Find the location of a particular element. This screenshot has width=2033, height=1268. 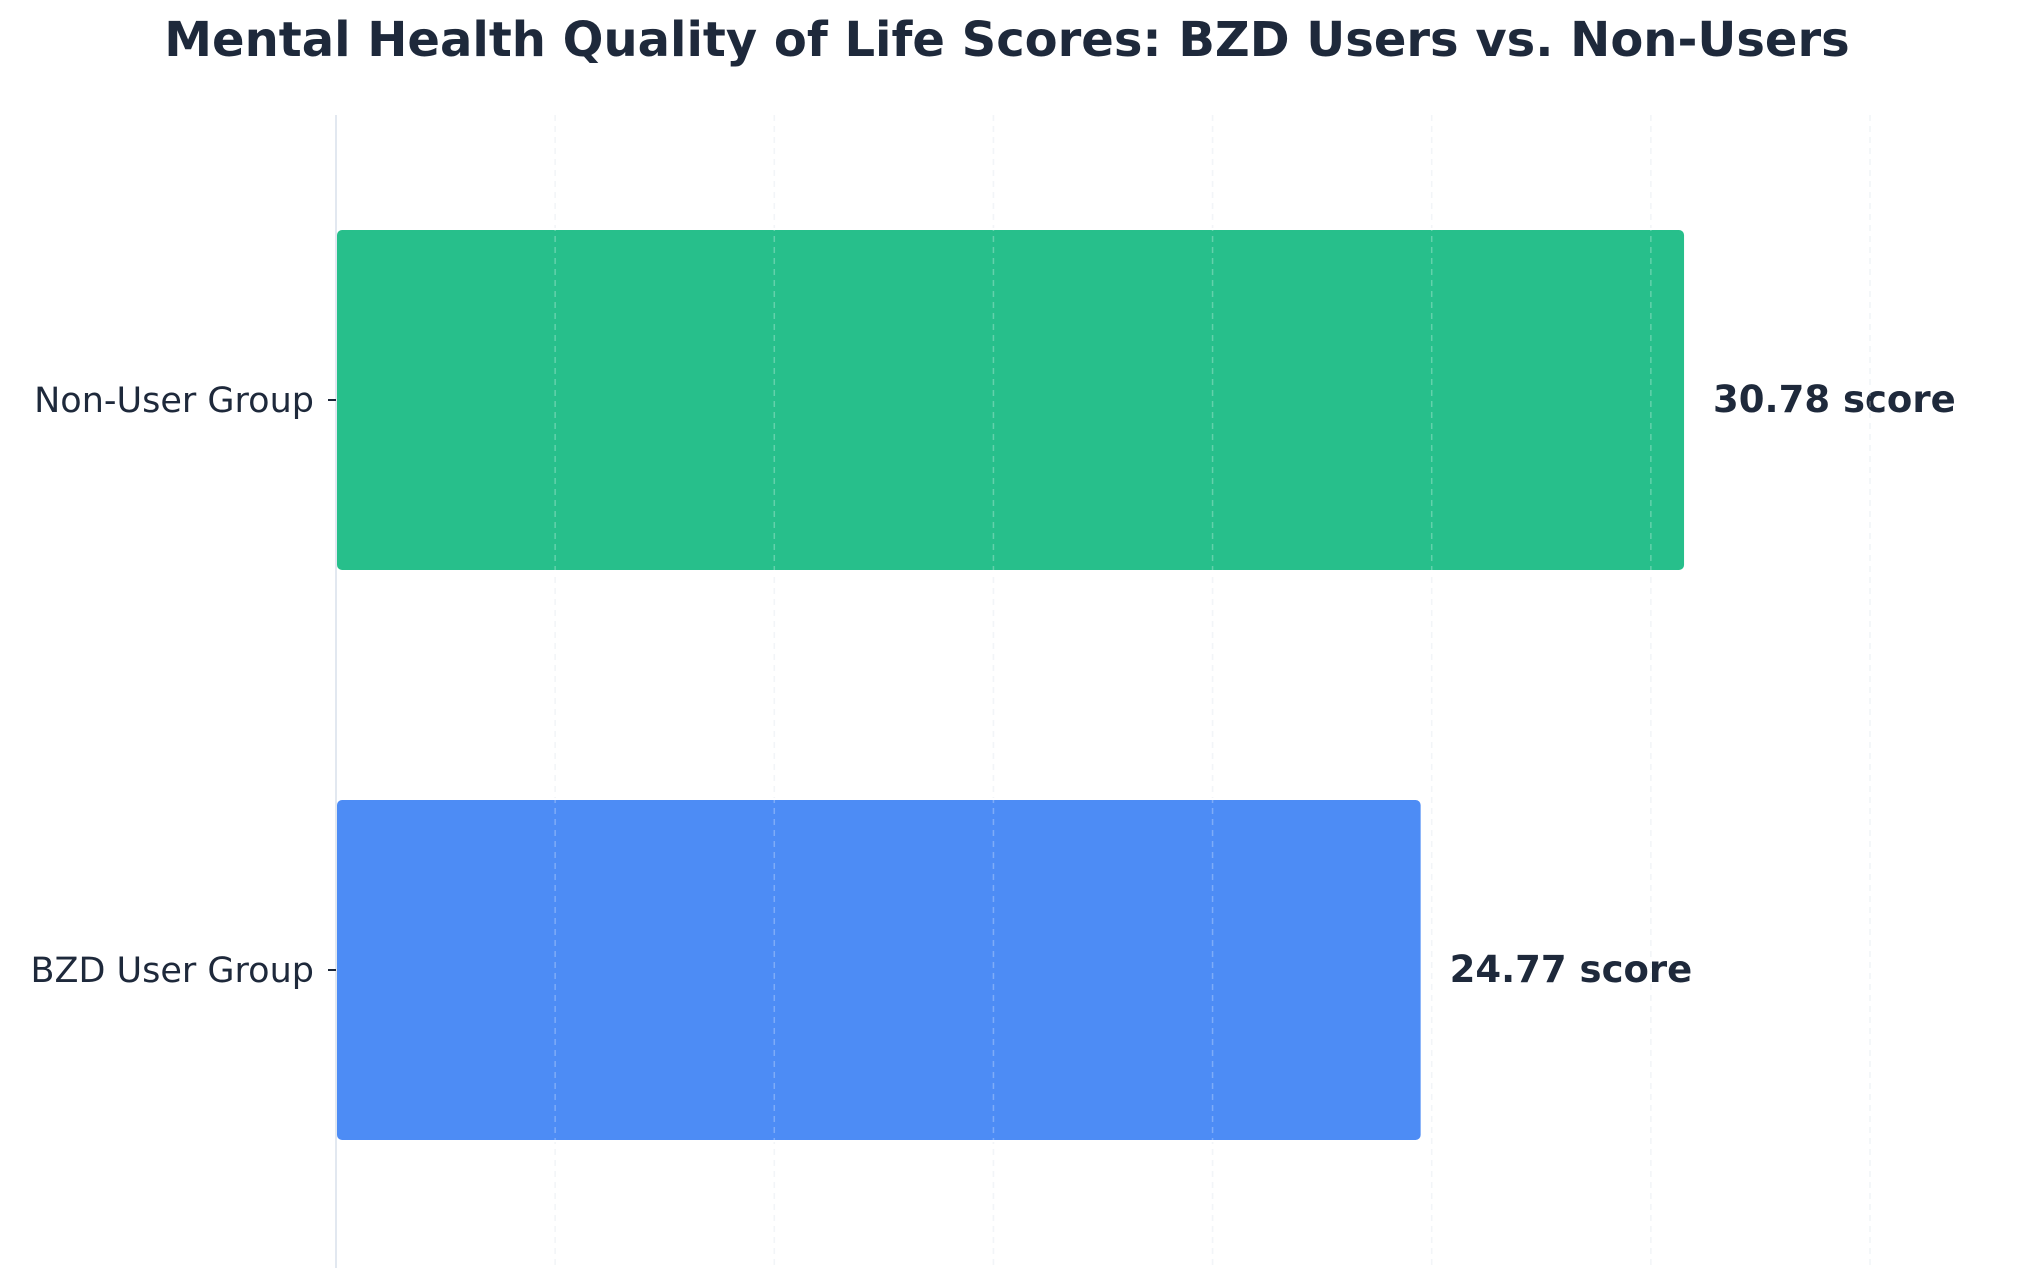

category-labels: Non-User Group BZD User Group is located at coordinates (183, 686).